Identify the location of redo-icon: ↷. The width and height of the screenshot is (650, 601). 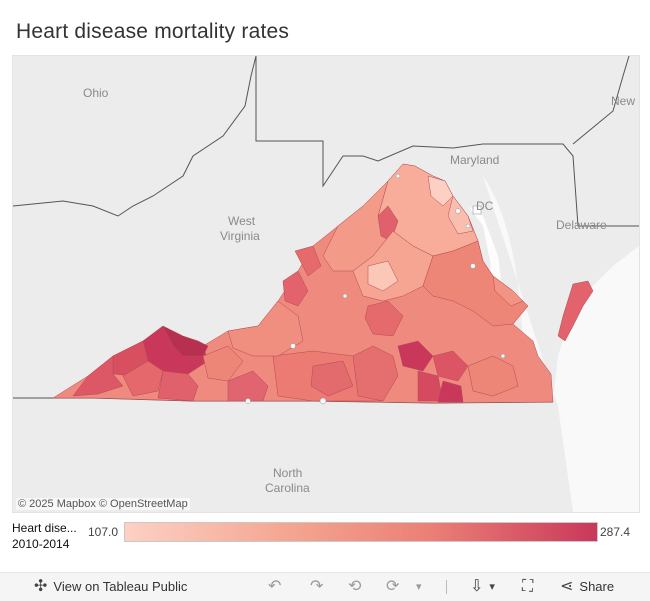
(317, 586).